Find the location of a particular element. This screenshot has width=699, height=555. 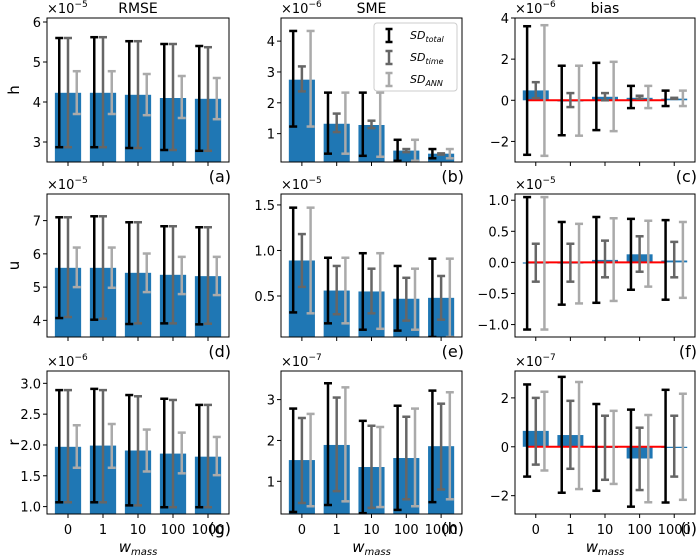

legend-label: SDtotal is located at coordinates (427, 36).